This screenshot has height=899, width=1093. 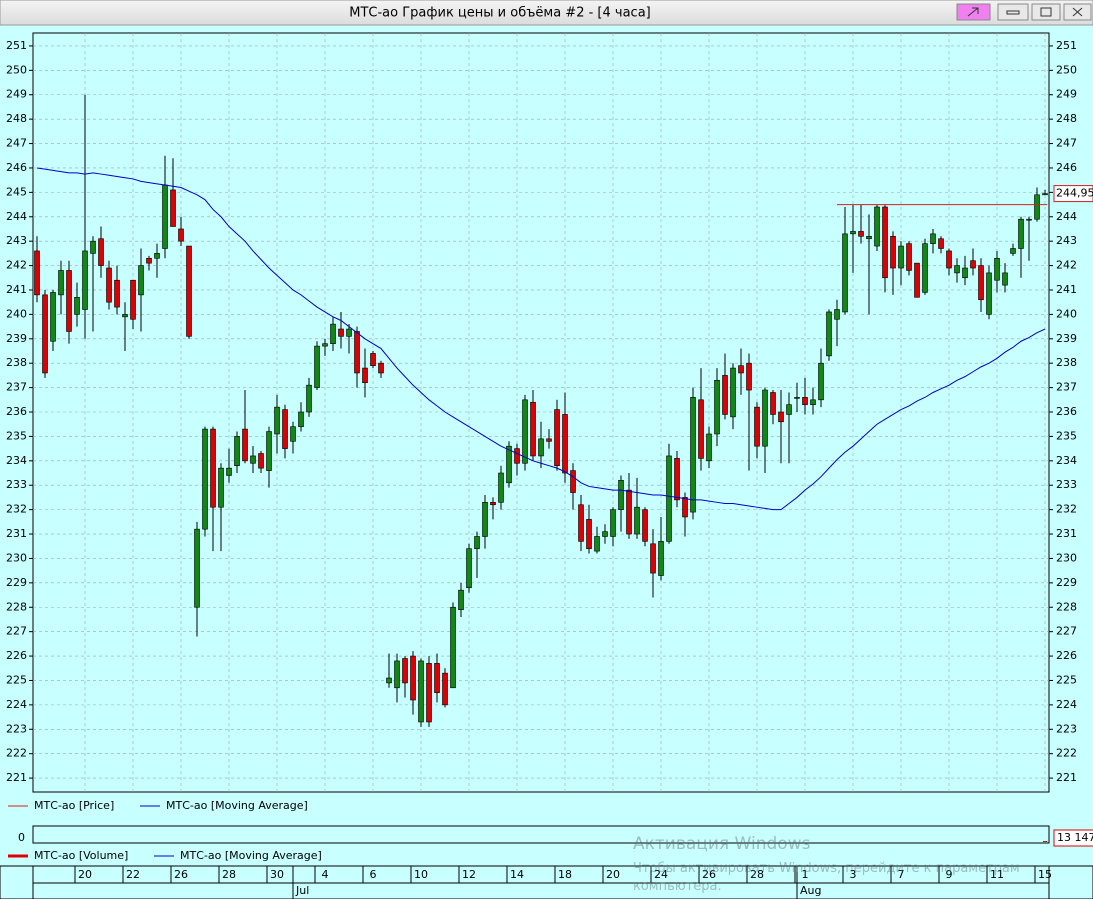 I want to click on y-tick-label: 229, so click(x=16, y=582).